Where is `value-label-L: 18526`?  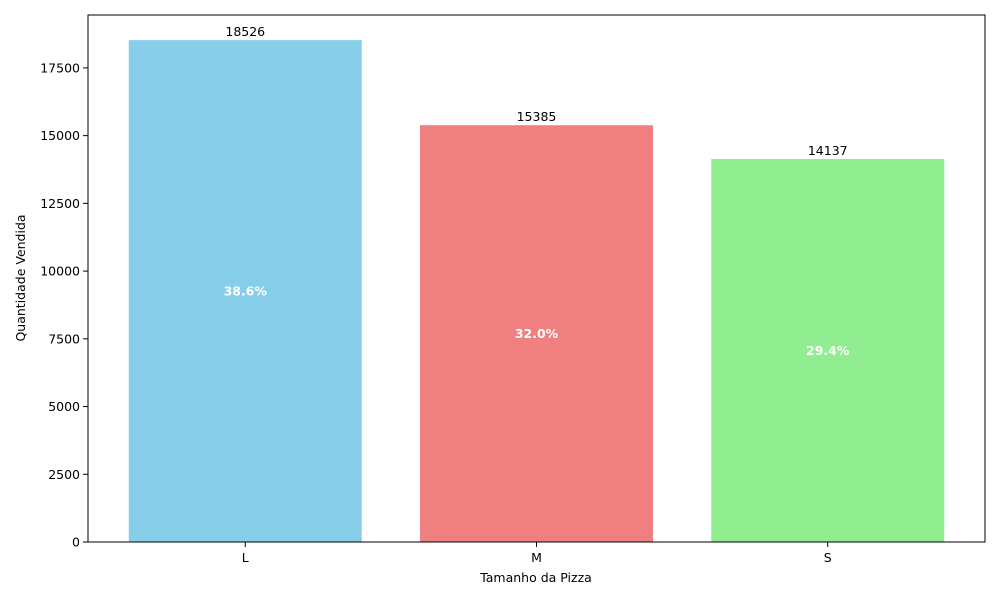
value-label-L: 18526 is located at coordinates (245, 31).